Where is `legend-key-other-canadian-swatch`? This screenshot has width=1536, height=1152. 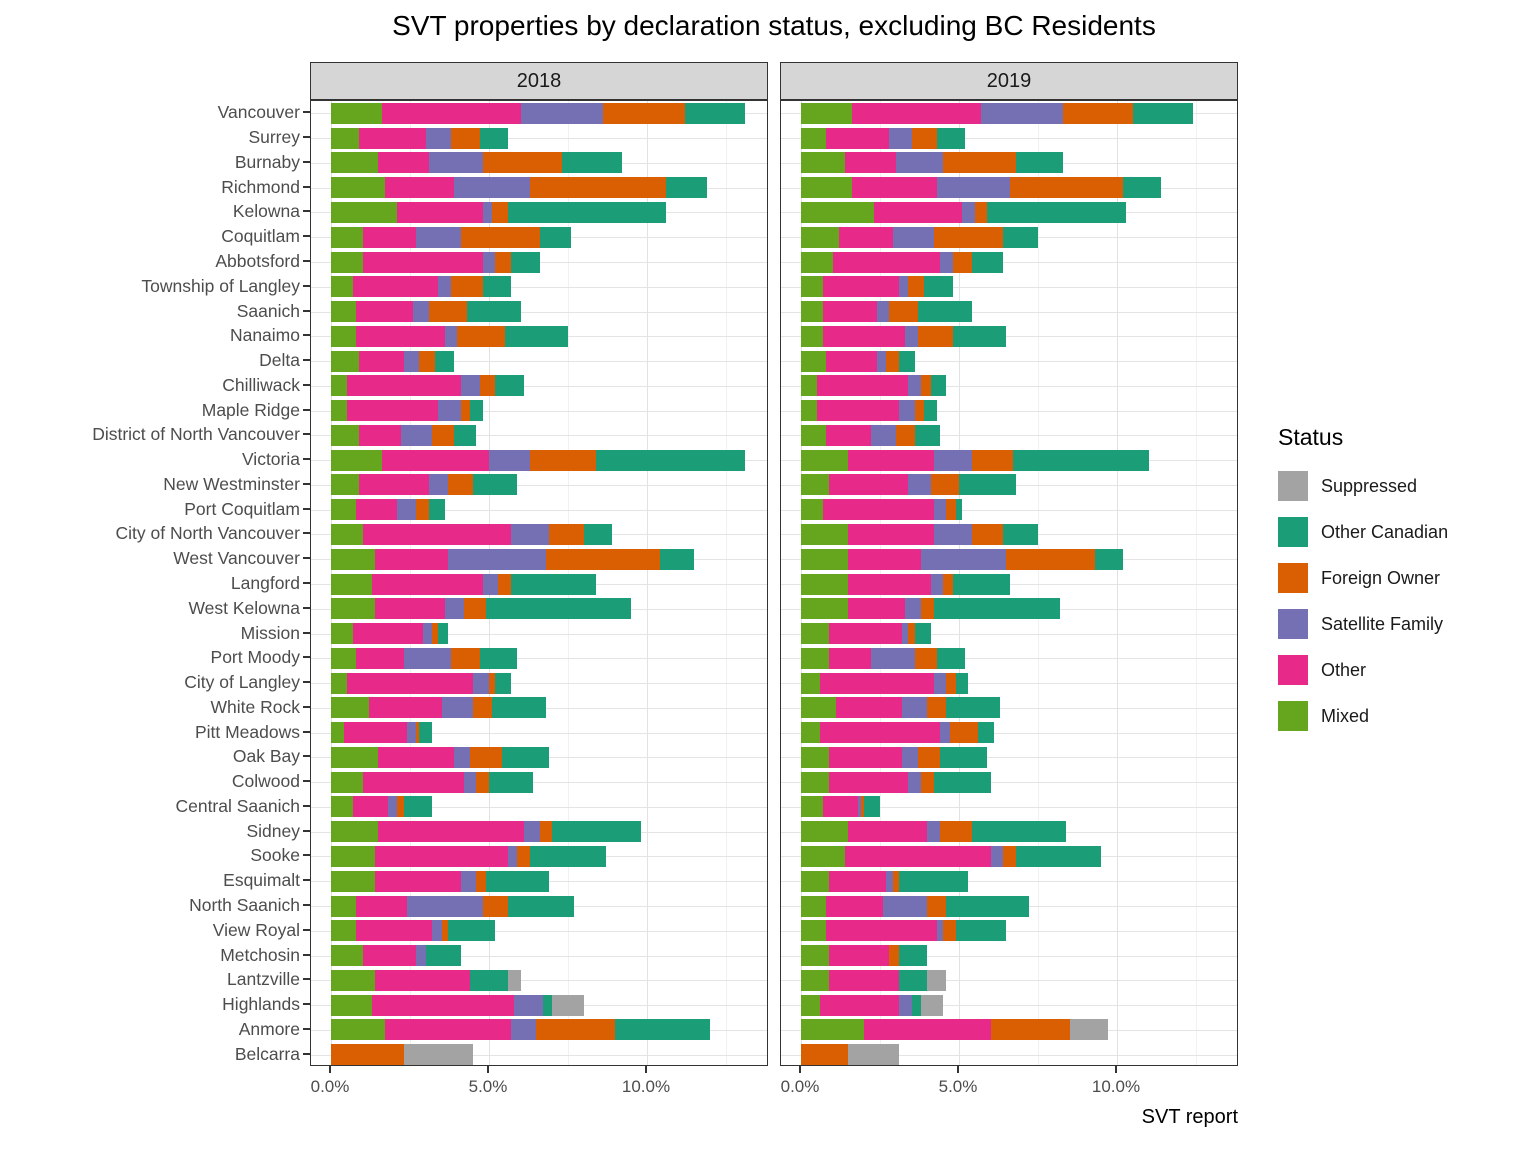
legend-key-other-canadian-swatch is located at coordinates (1293, 532).